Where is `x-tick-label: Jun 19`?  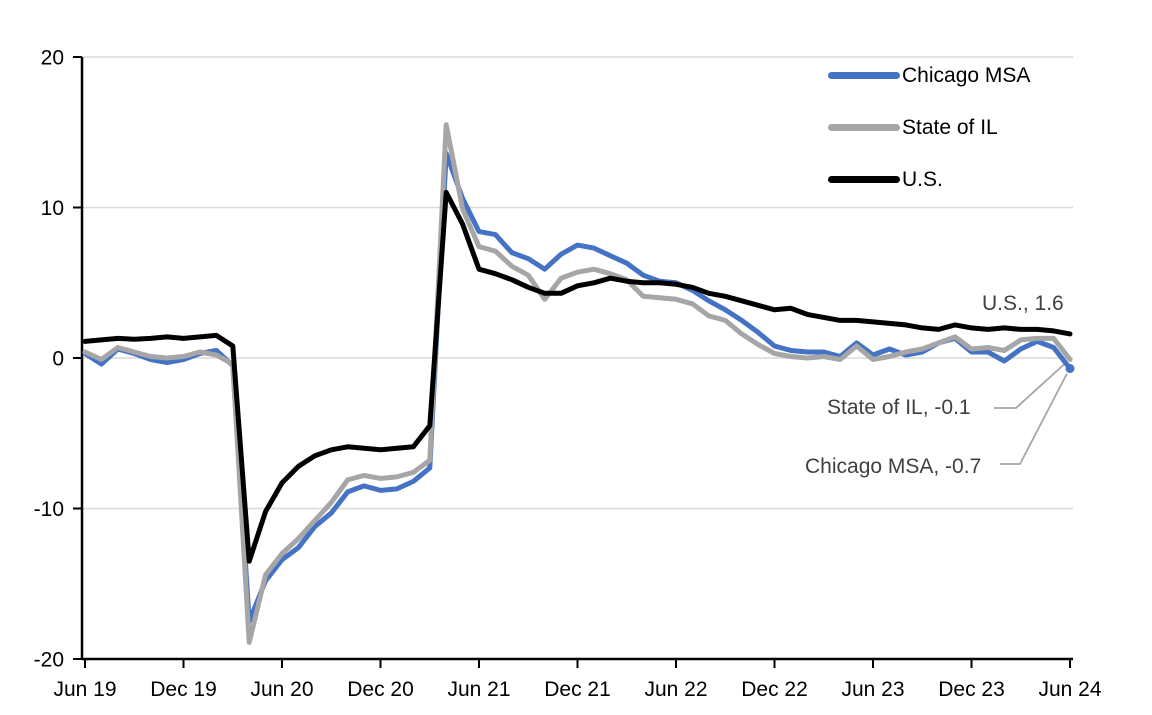 x-tick-label: Jun 19 is located at coordinates (84, 689).